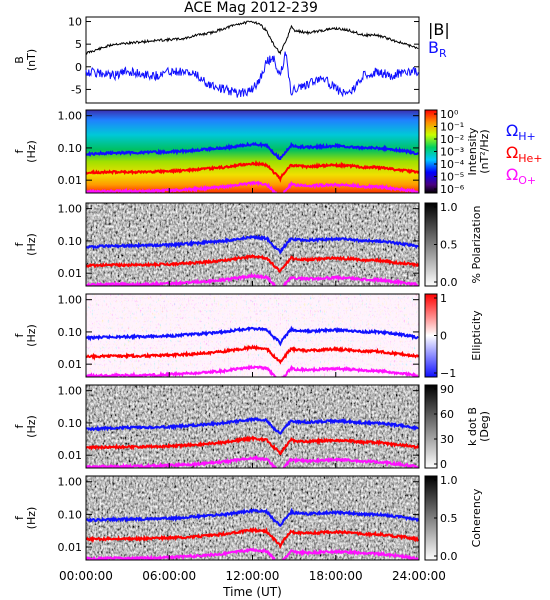  I want to click on colorbar-tick-label: 10⁻⁵, so click(452, 177).